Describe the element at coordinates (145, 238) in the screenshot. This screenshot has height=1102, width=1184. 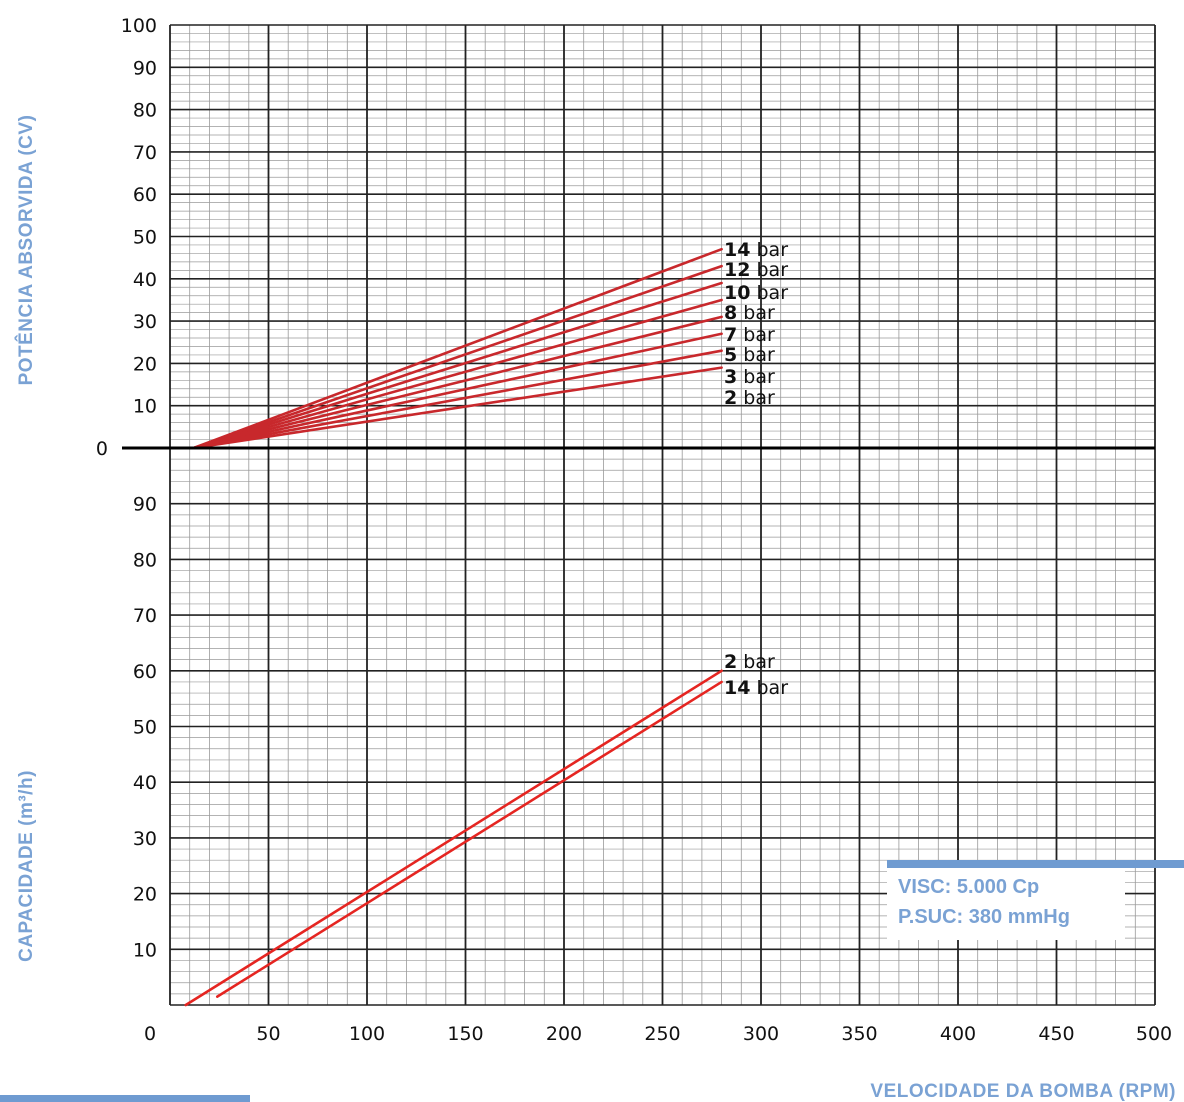
I see `y-tick-label-power: 50` at that location.